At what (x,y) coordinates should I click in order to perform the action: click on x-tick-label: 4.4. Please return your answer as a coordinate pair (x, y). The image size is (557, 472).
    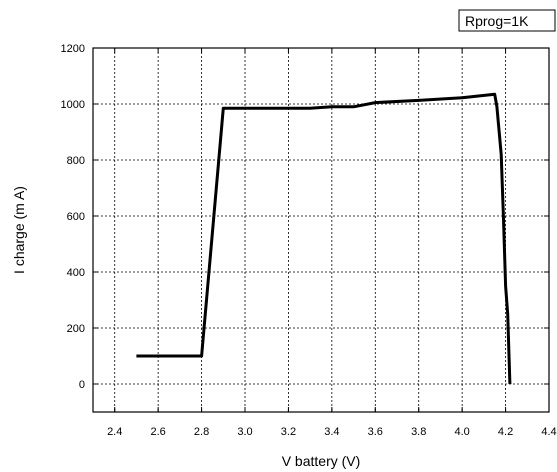
    Looking at the image, I should click on (548, 432).